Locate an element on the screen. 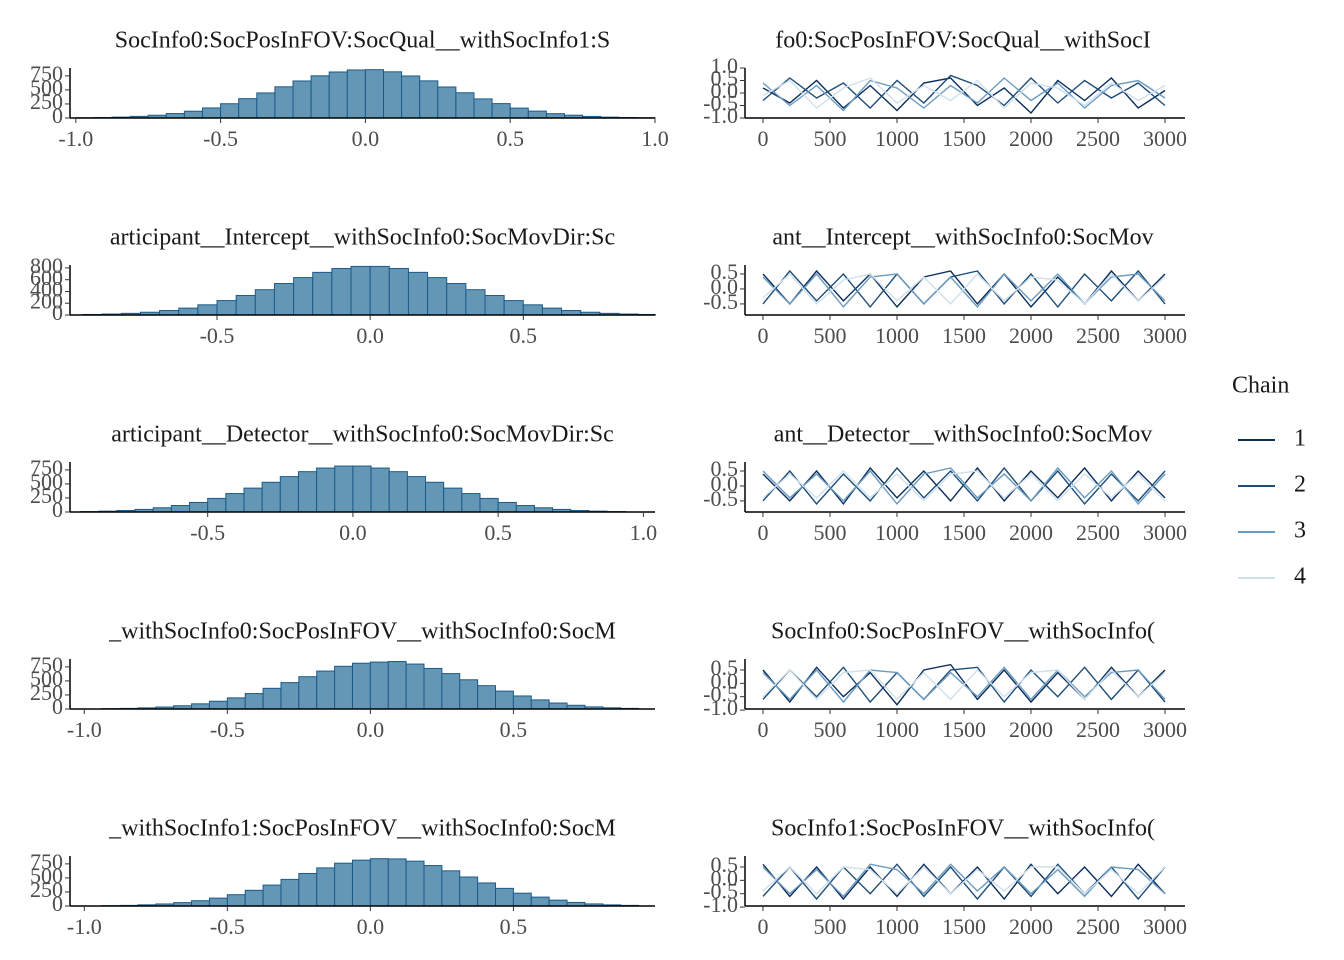 The height and width of the screenshot is (960, 1344). y-tick-label: 250 is located at coordinates (46, 692).